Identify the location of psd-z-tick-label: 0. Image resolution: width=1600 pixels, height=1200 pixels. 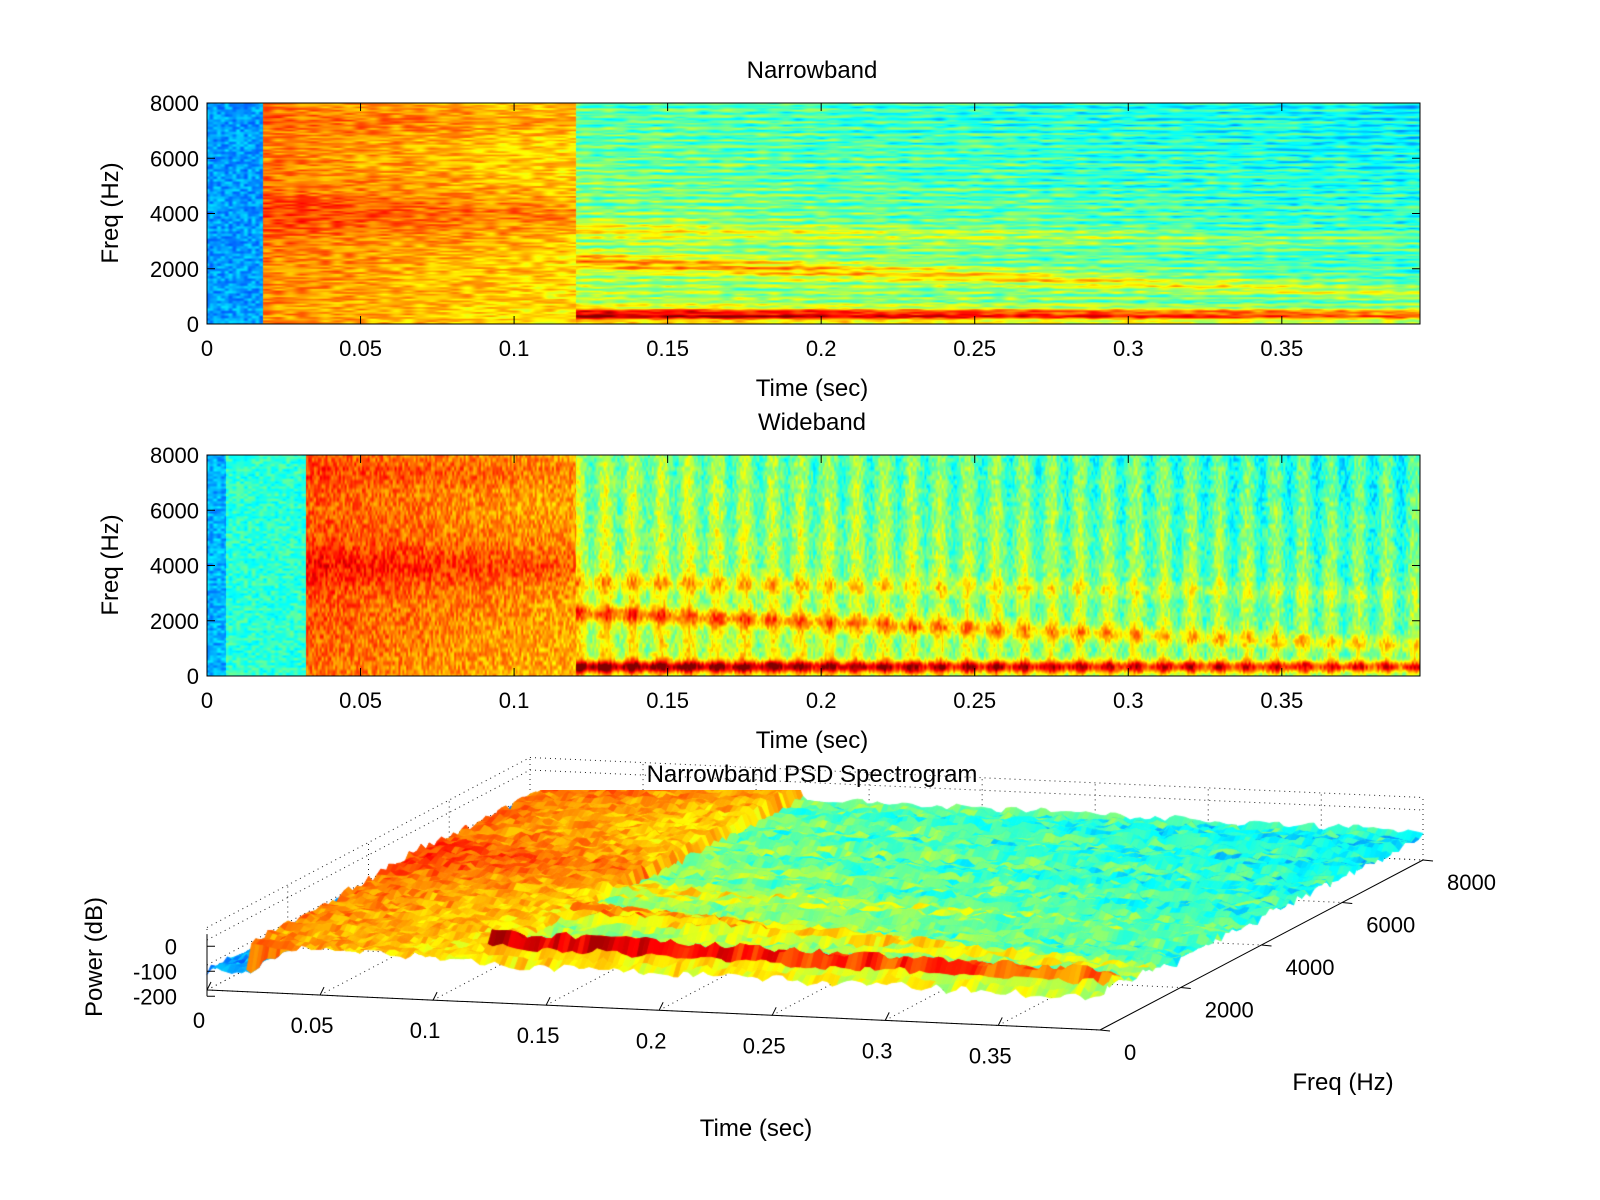
(171, 946).